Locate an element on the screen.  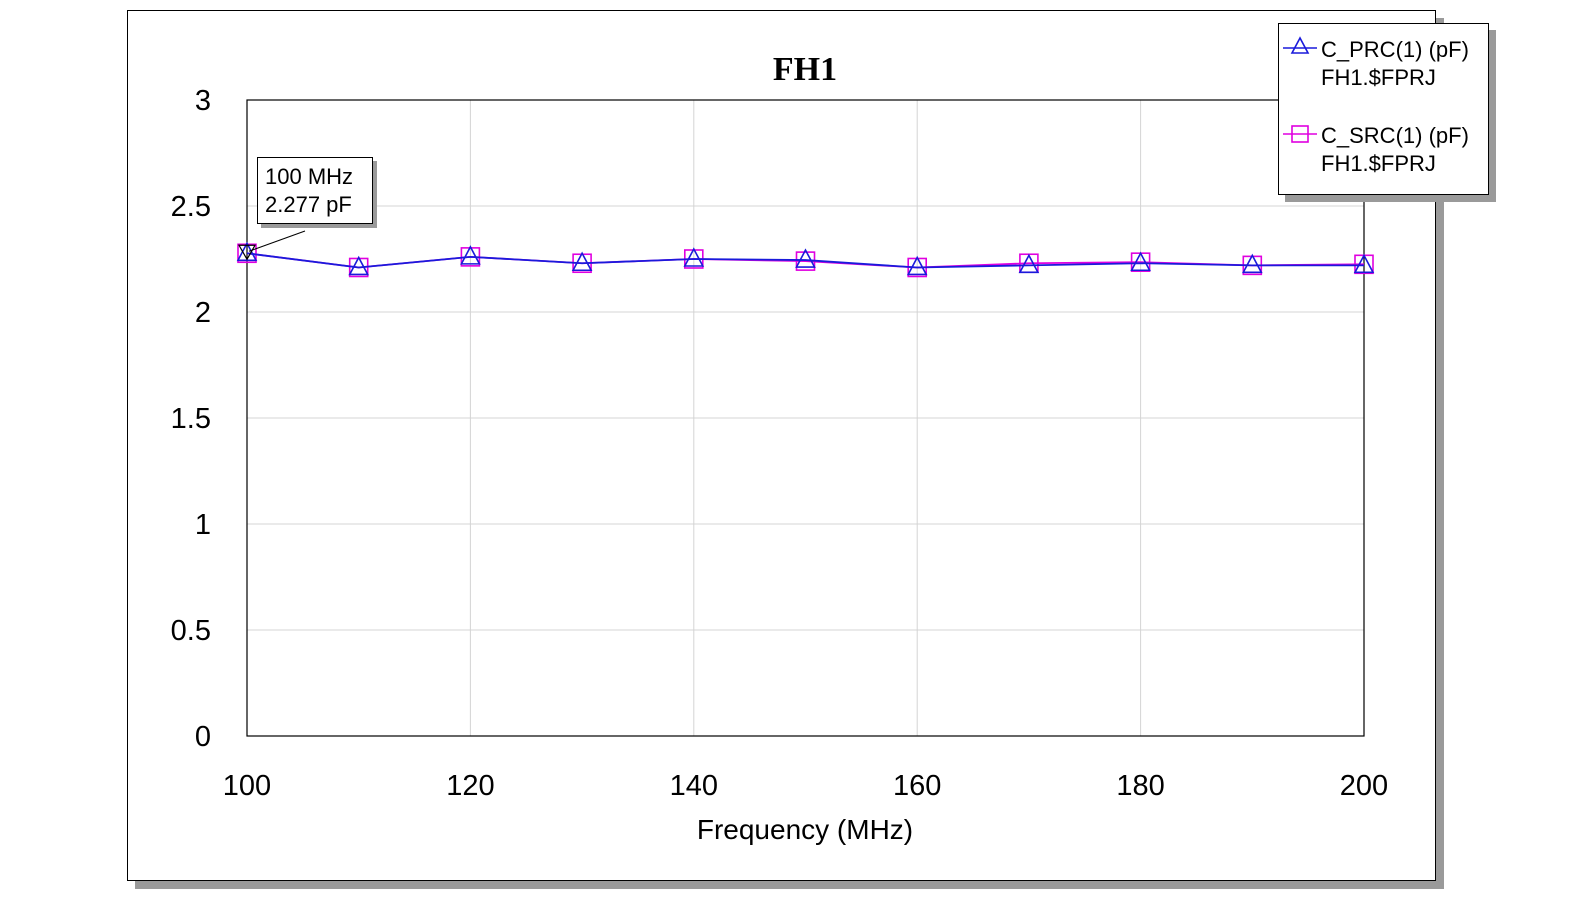
y-tick-label-1: 0.5 is located at coordinates (191, 631).